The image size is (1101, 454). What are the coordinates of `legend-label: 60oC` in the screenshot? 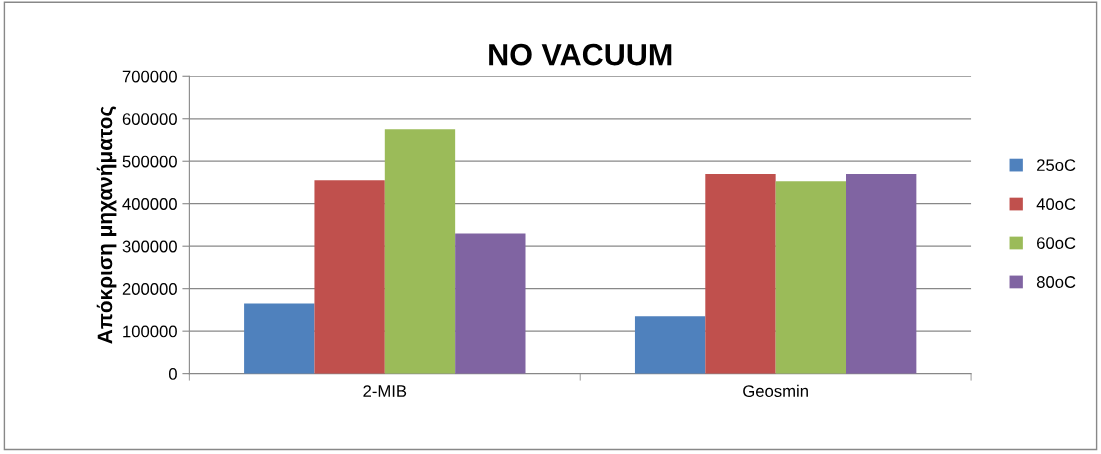 It's located at (1056, 243).